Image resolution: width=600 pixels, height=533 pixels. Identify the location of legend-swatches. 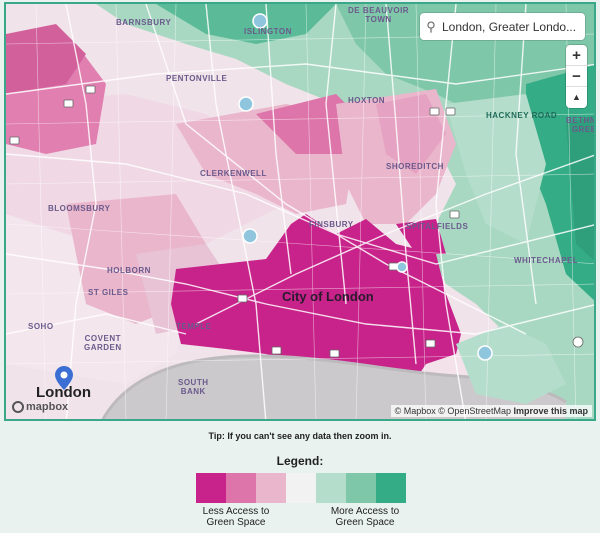
(301, 488).